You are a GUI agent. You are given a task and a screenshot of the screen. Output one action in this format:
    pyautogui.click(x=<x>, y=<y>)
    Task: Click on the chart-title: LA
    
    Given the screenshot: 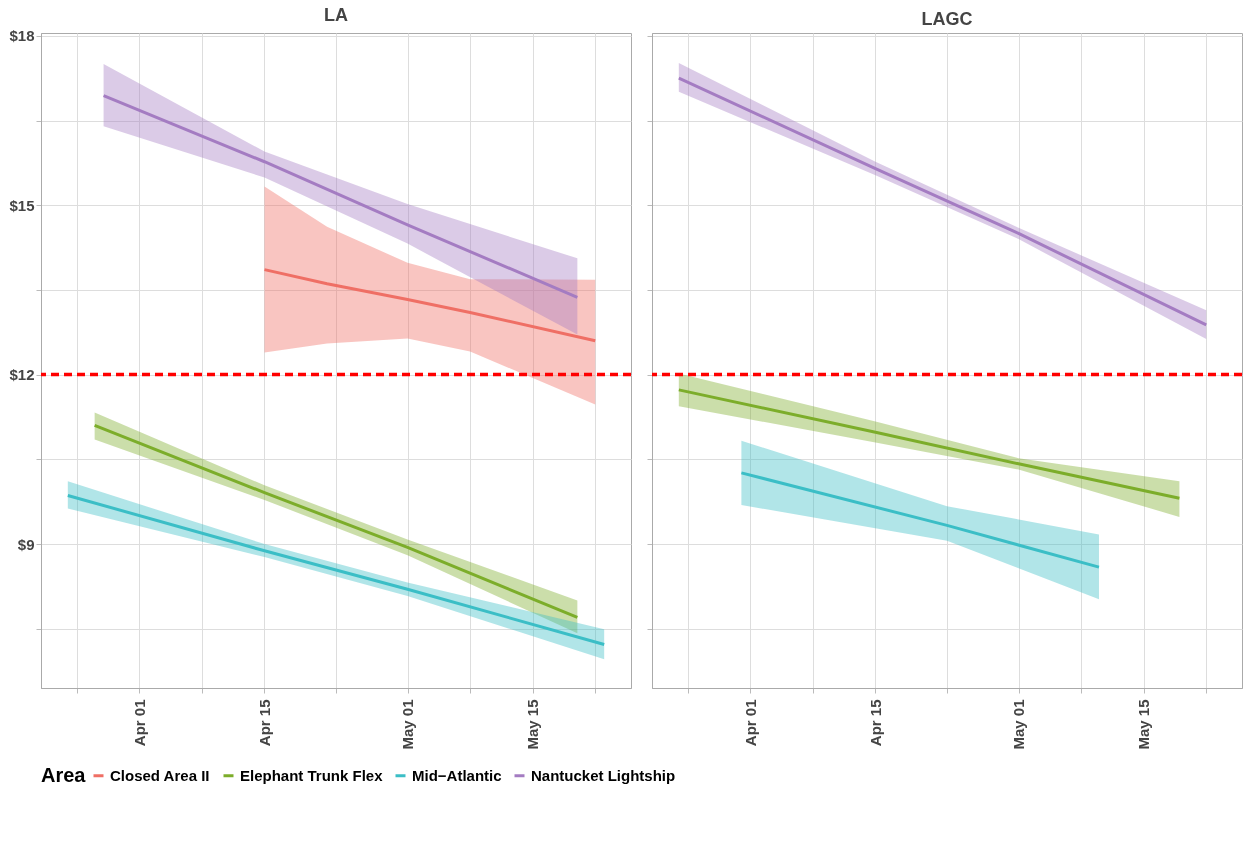 What is the action you would take?
    pyautogui.click(x=336, y=14)
    